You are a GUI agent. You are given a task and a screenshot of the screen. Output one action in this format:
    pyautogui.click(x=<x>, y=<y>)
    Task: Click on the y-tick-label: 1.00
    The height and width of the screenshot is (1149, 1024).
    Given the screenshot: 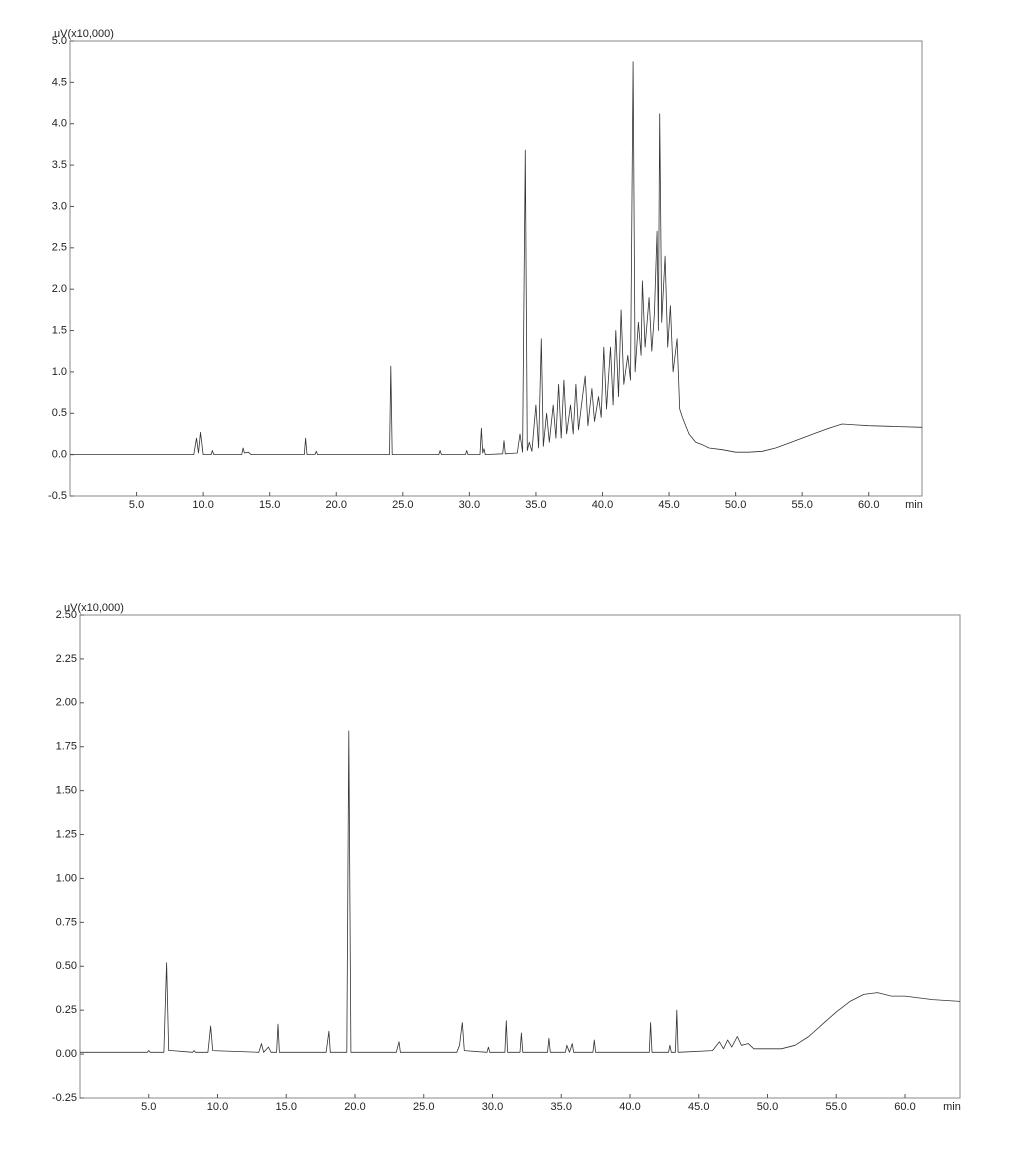 What is the action you would take?
    pyautogui.click(x=66, y=878)
    